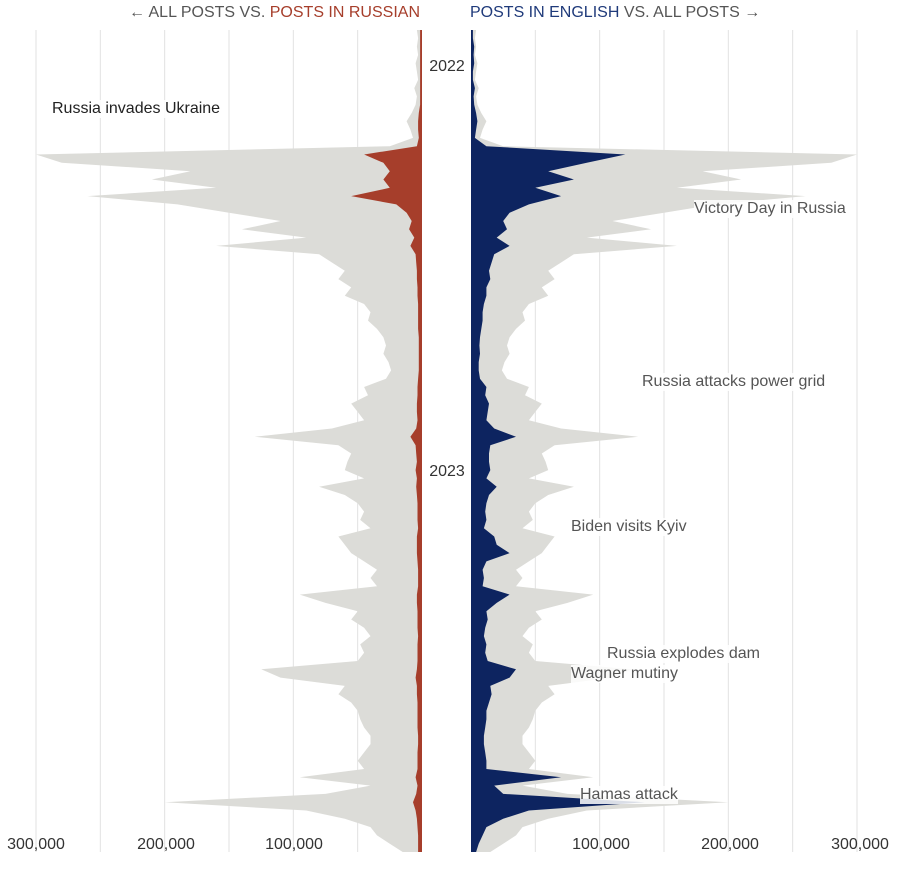  Describe the element at coordinates (734, 382) in the screenshot. I see `annotation-power-grid: Russia attacks power grid` at that location.